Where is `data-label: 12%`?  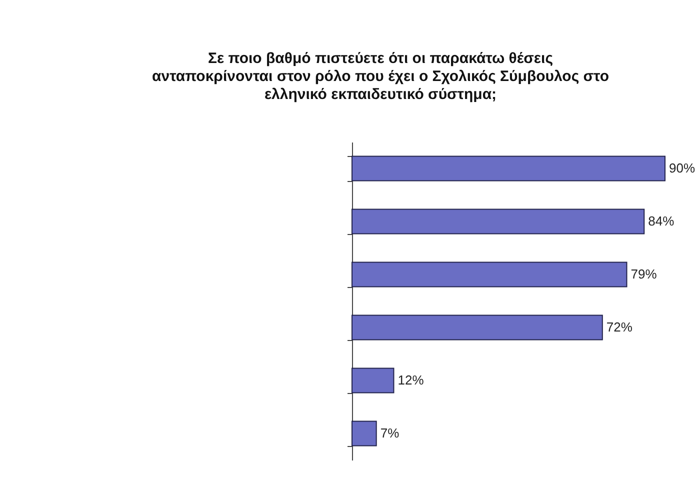
data-label: 12% is located at coordinates (411, 380).